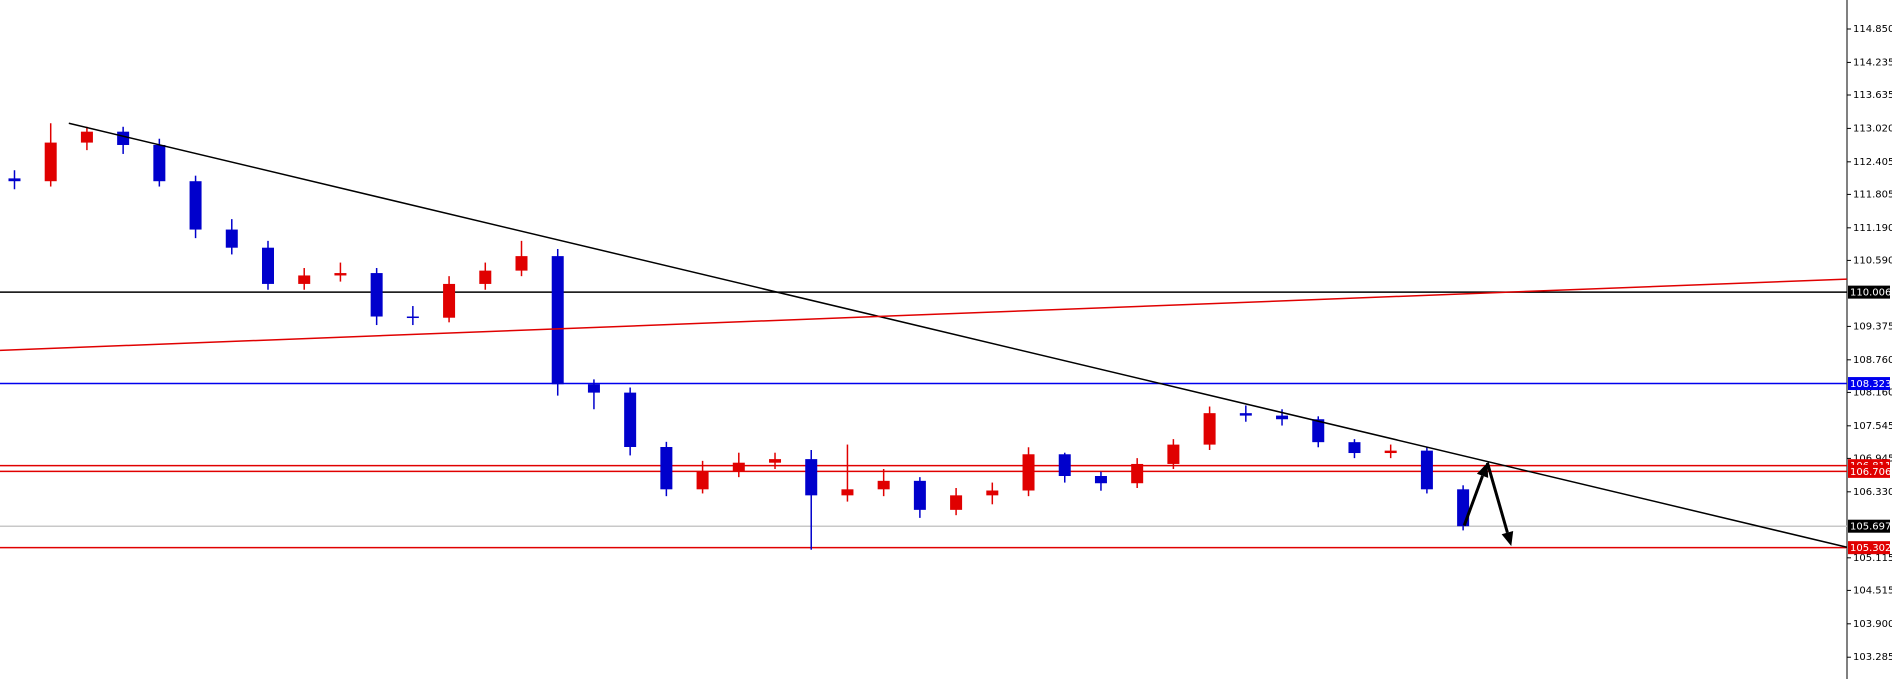 The height and width of the screenshot is (679, 1892). I want to click on y-tick-label: 106.945, so click(1872, 458).